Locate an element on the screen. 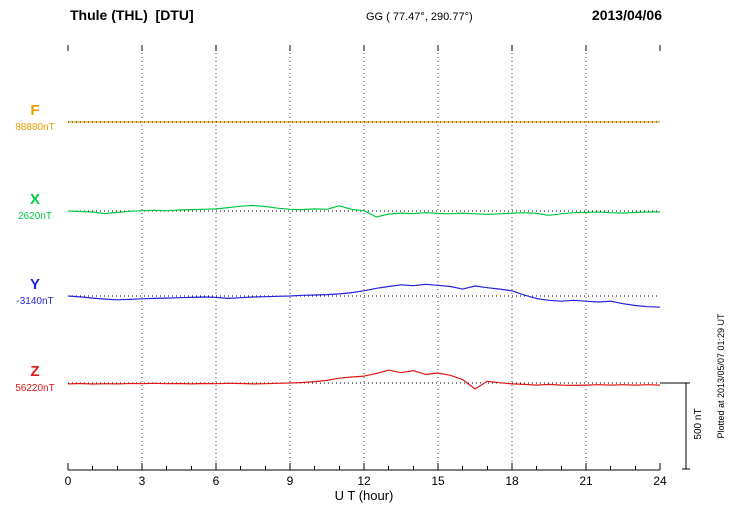  series-baseline-X: 2620nT is located at coordinates (35, 216).